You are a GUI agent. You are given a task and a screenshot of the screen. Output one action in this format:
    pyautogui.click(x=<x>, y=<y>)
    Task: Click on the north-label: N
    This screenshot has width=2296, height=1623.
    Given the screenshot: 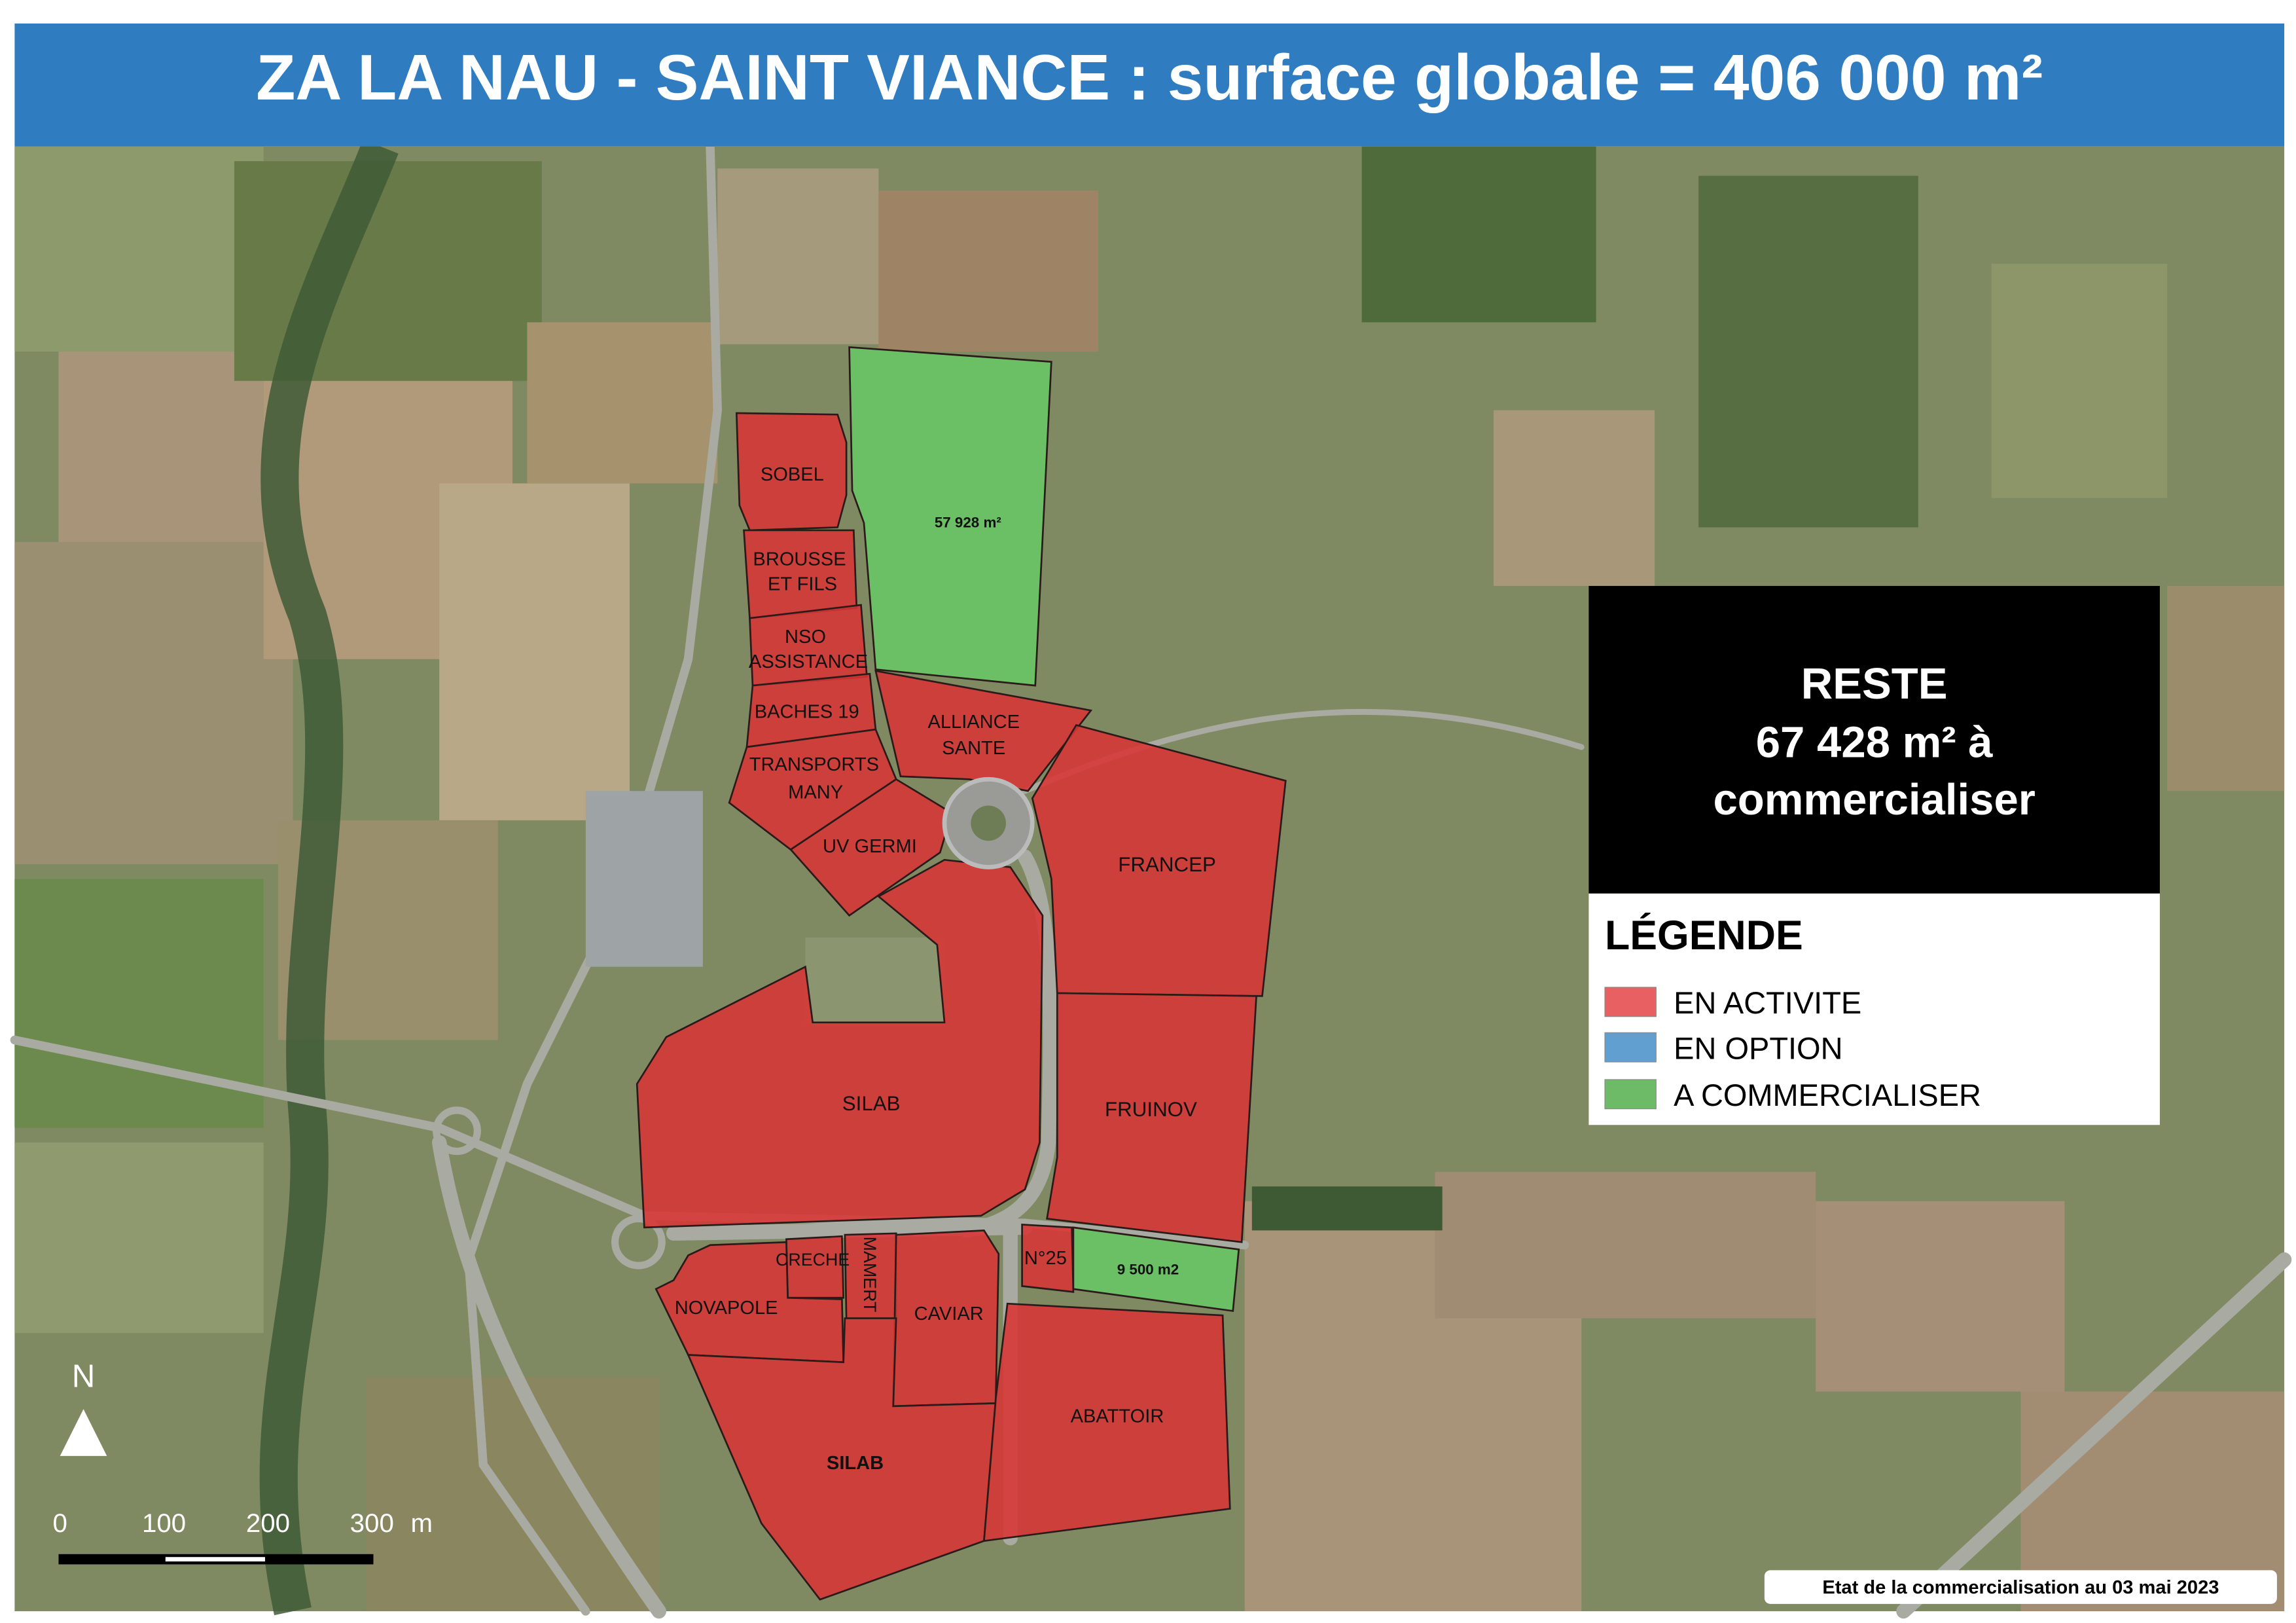 What is the action you would take?
    pyautogui.click(x=84, y=1377)
    